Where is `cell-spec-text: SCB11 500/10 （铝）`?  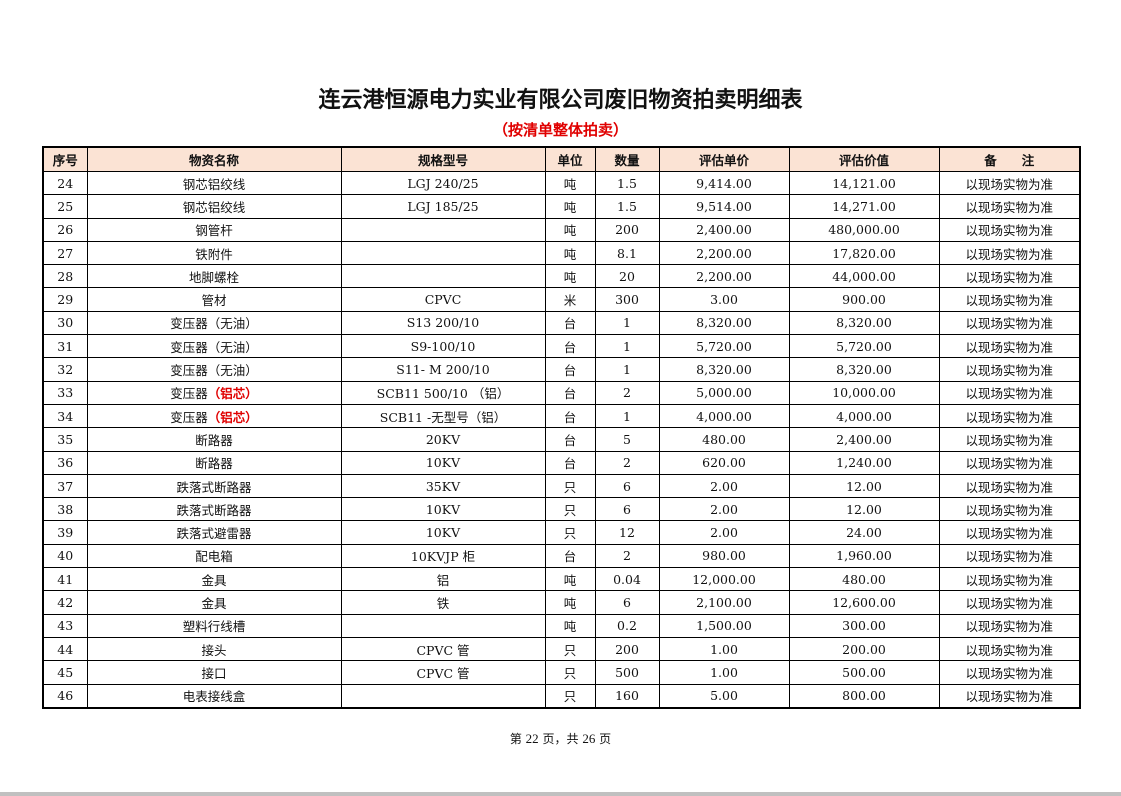 cell-spec-text: SCB11 500/10 （铝） is located at coordinates (443, 394).